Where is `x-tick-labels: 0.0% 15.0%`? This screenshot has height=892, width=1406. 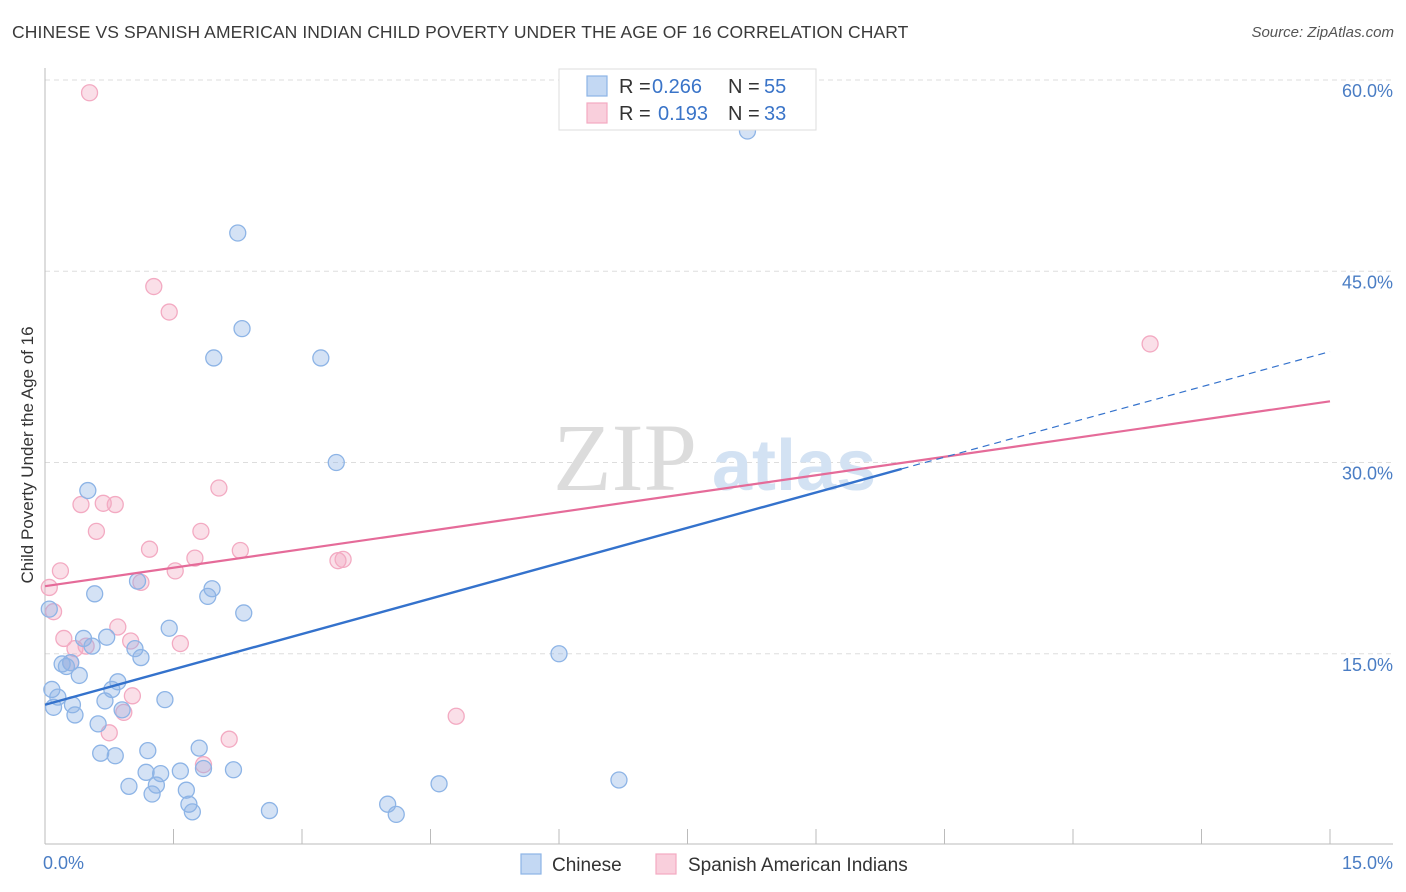
x-tick-labels: 0.0% 15.0% is located at coordinates (718, 863).